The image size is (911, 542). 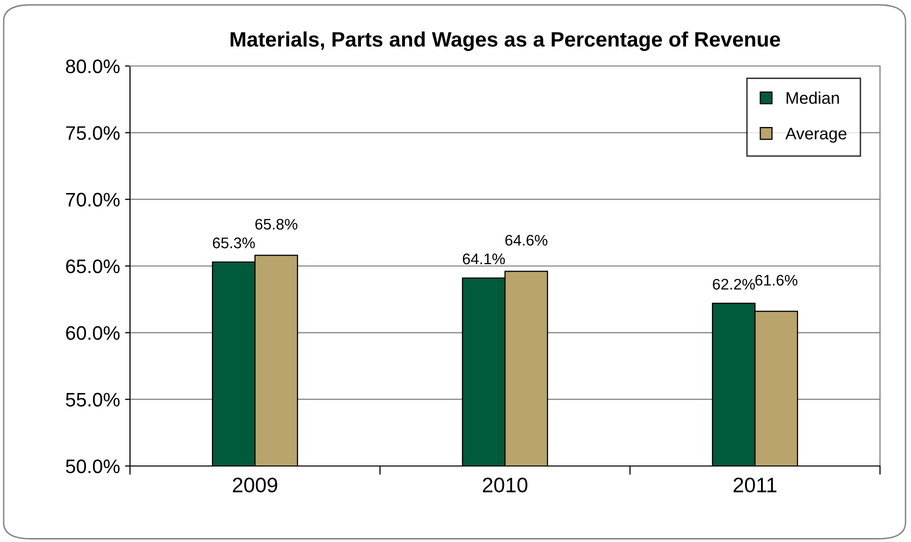 What do you see at coordinates (93, 266) in the screenshot?
I see `y-tick-label: 65.0%` at bounding box center [93, 266].